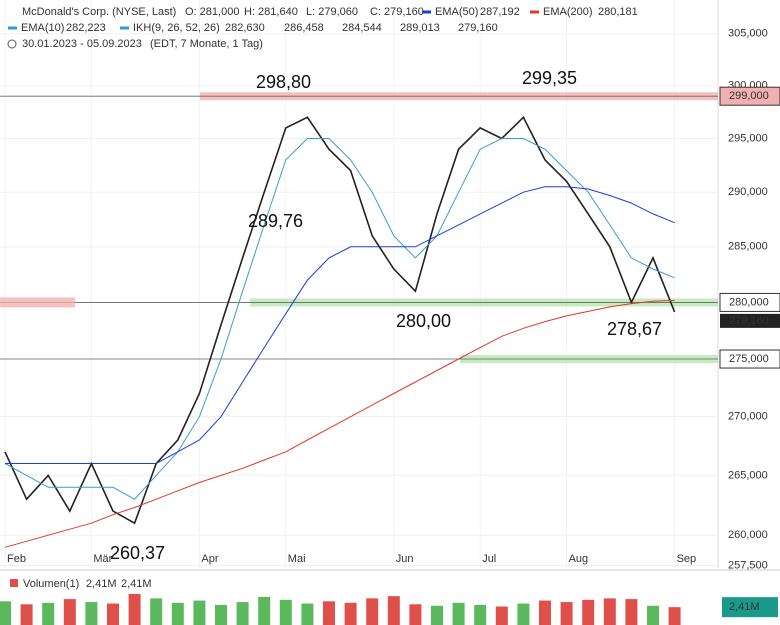 This screenshot has height=625, width=780. I want to click on legend-label: EMA(10), so click(42, 28).